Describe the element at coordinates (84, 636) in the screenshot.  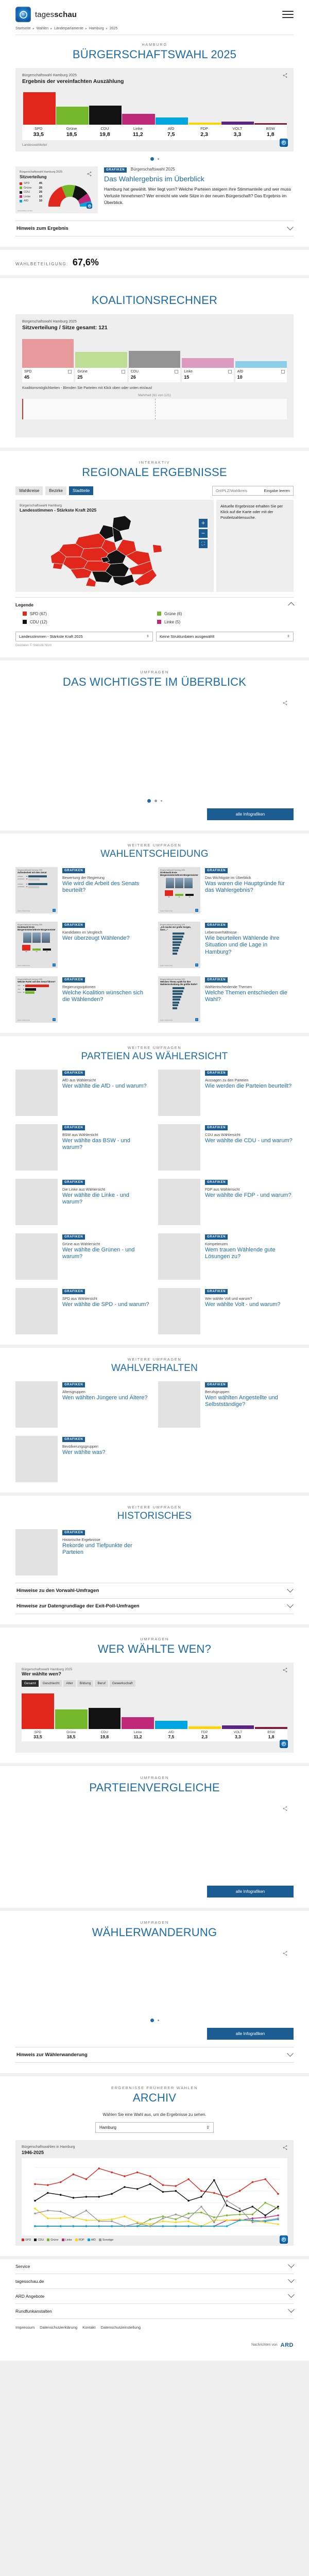
I see `map-metric-select: Landesstimmen - Stärkste Kraft 2025 ⇳` at that location.